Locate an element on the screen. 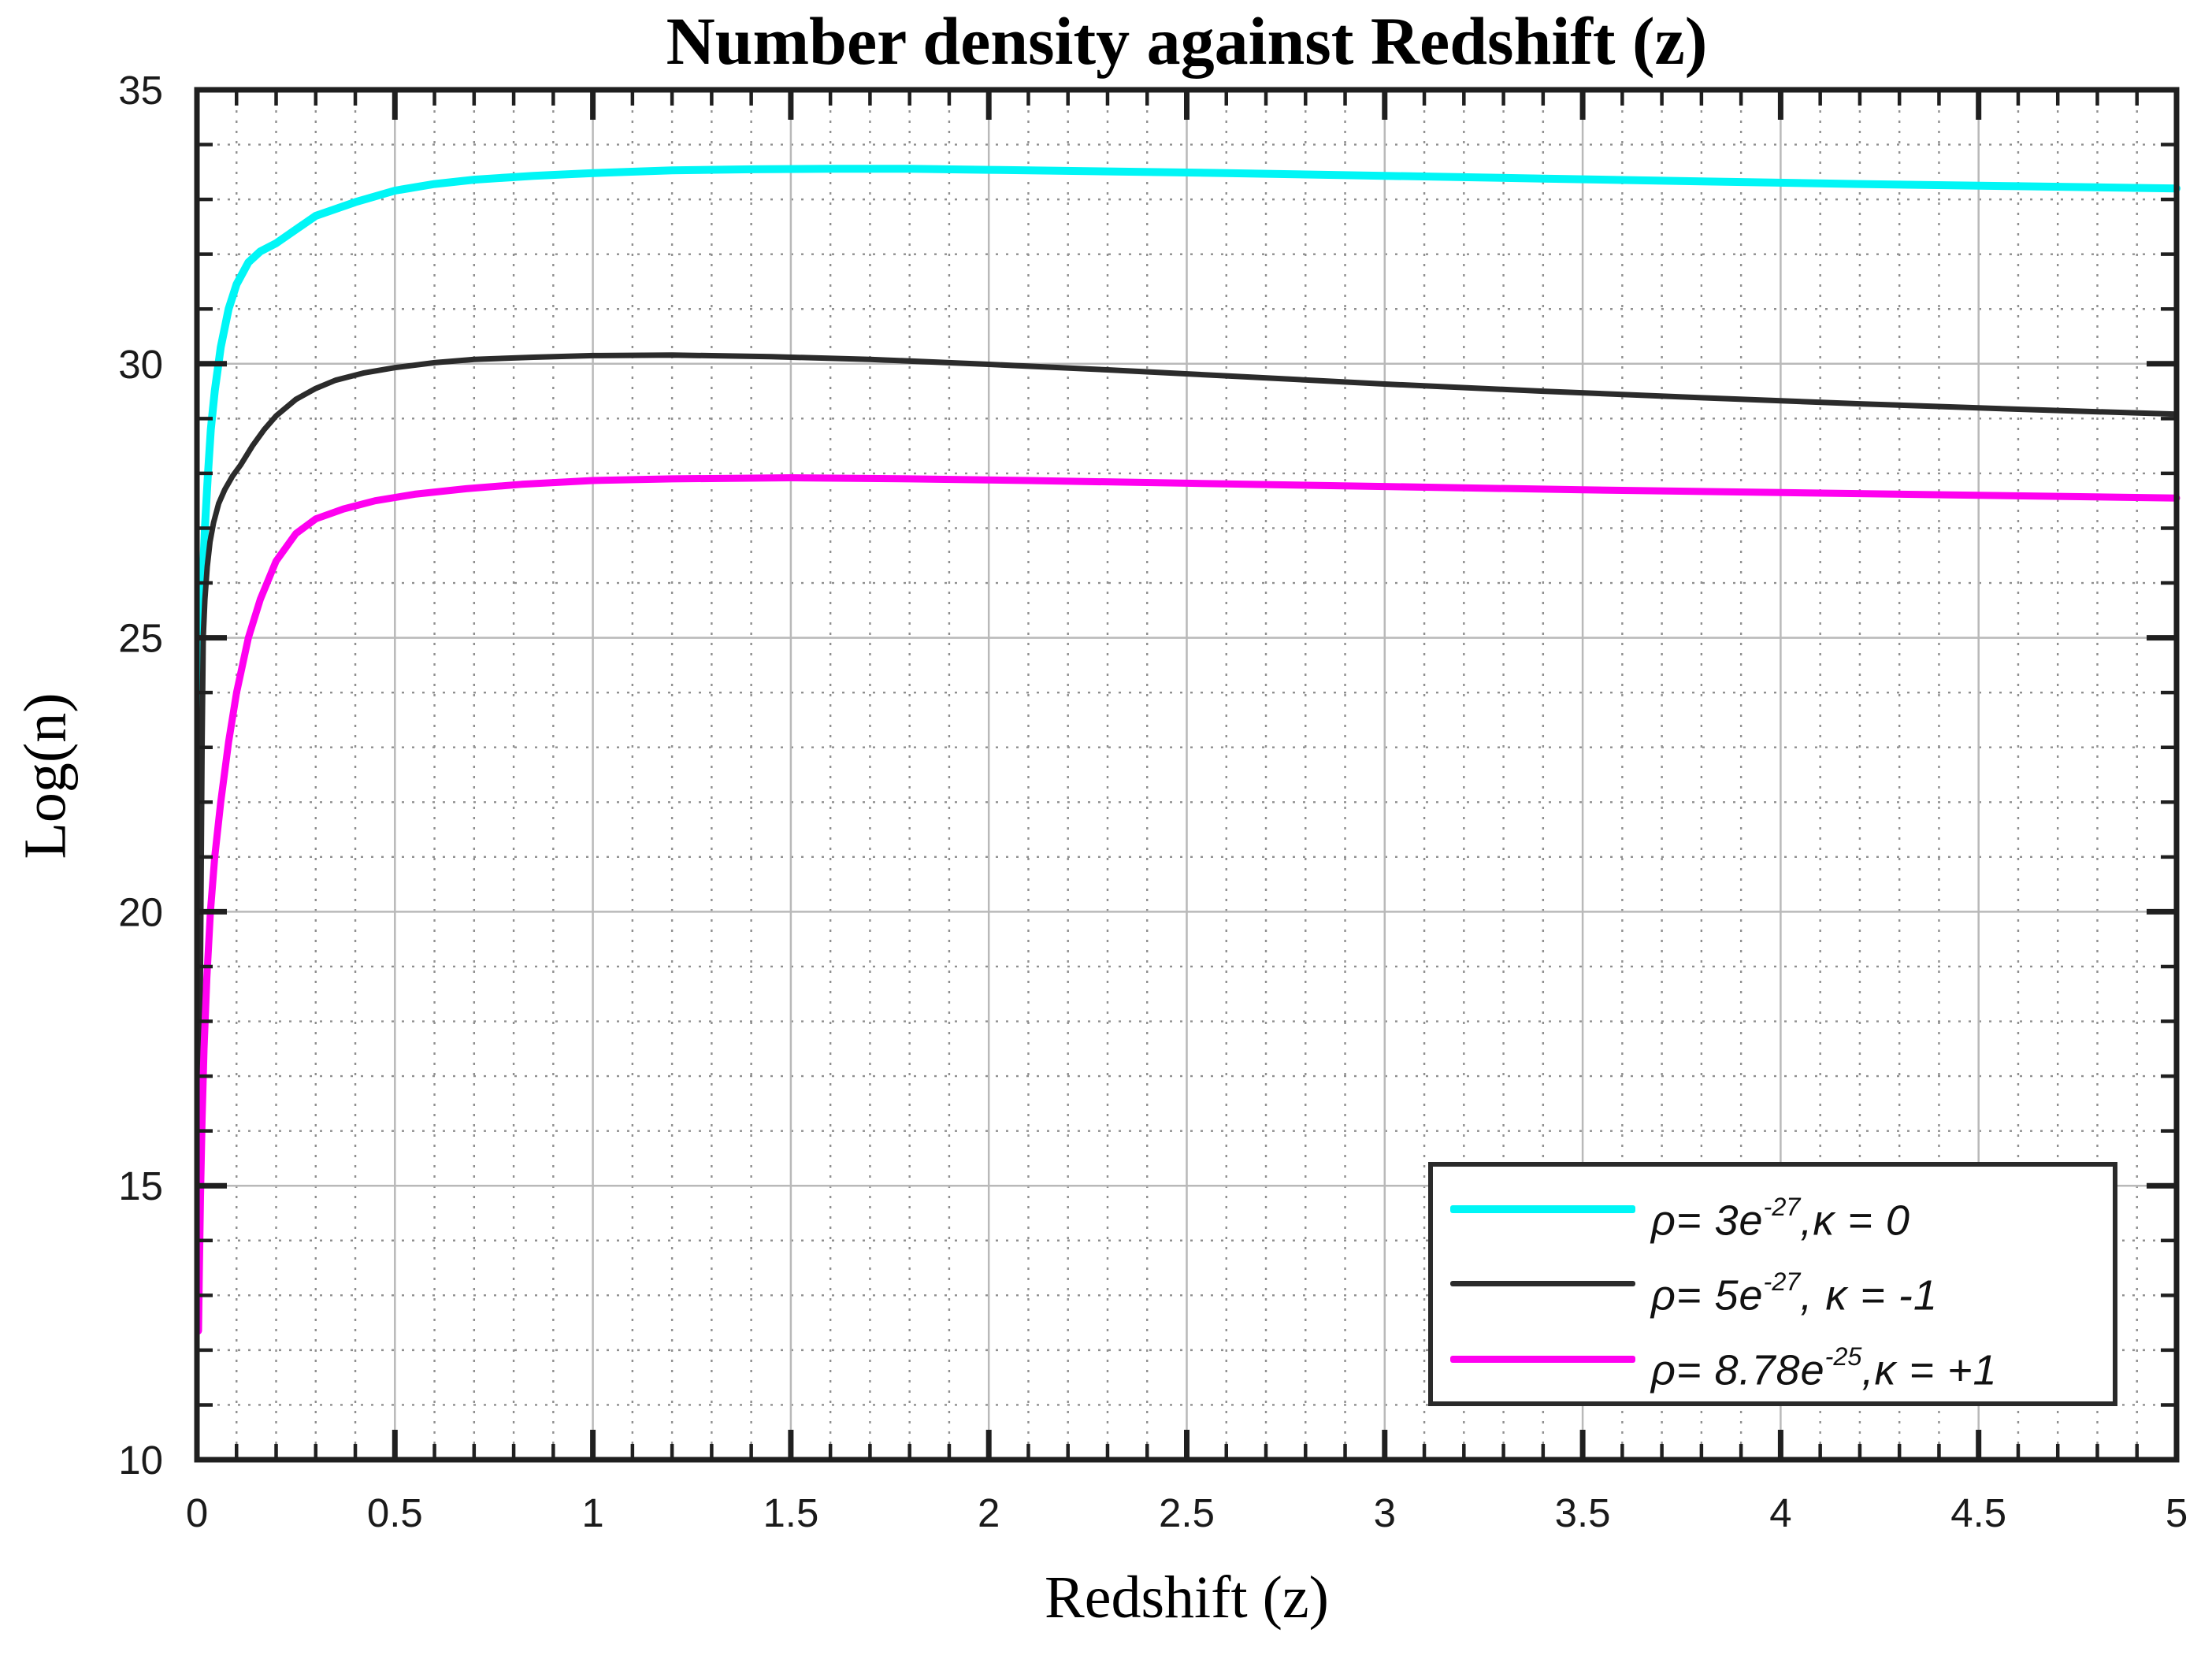  x-tick-label: 3.5 is located at coordinates (1583, 1512).